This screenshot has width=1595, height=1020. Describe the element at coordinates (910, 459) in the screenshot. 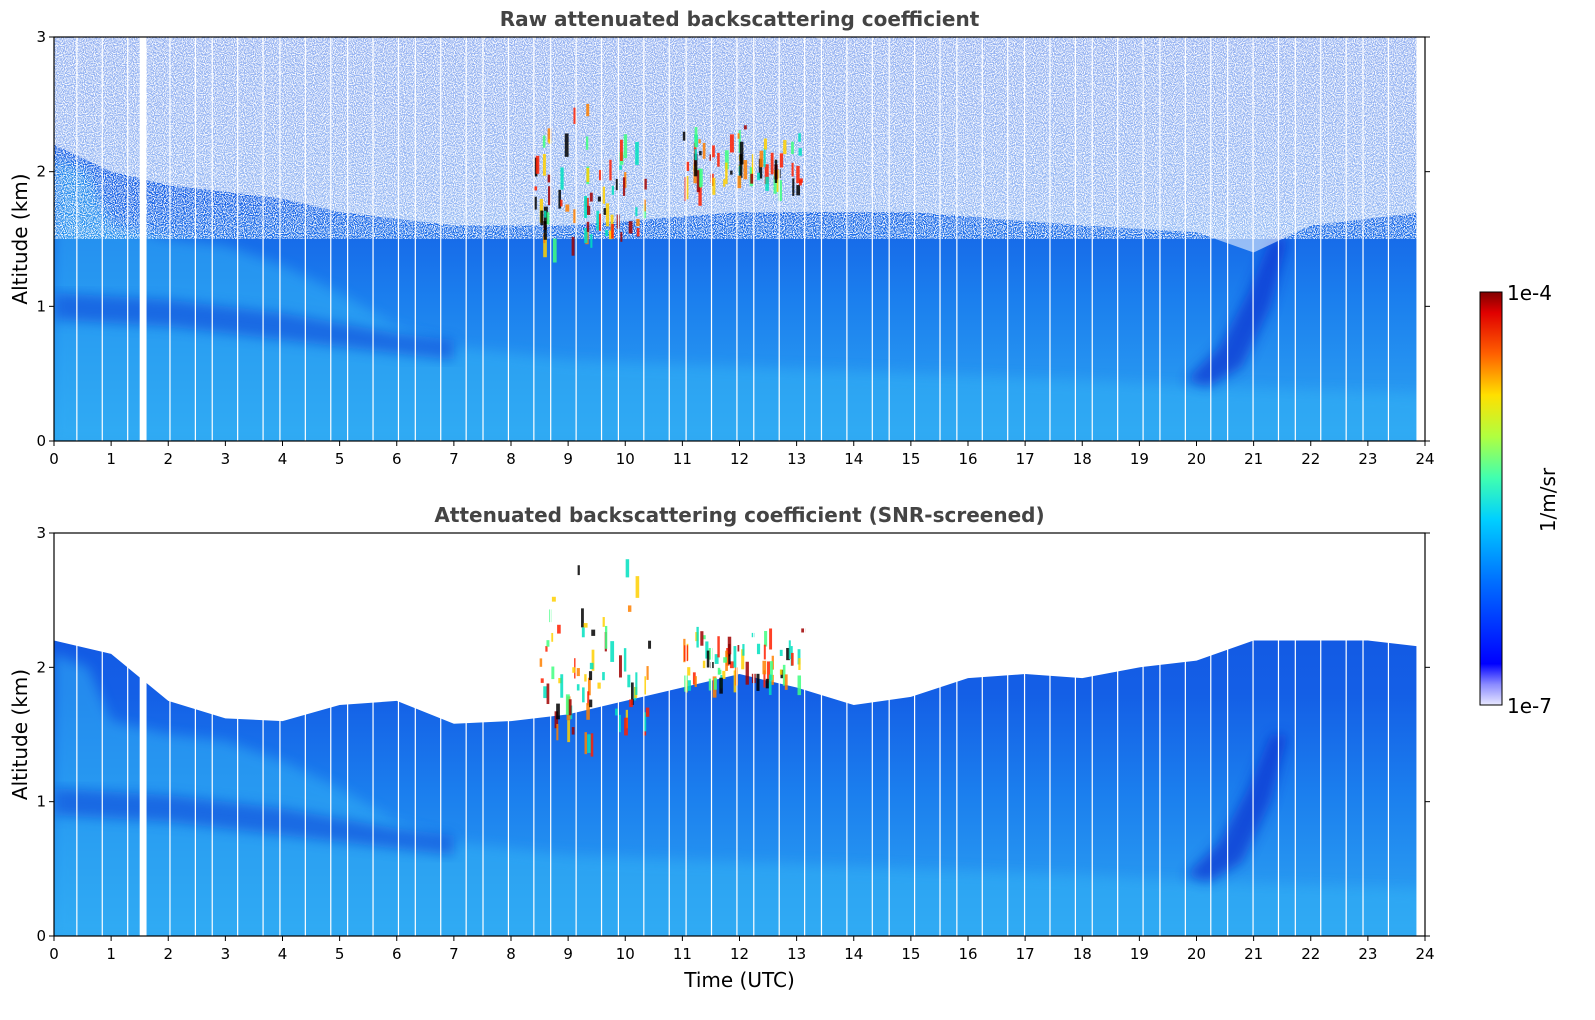

I see `x-tick-label: 15` at that location.